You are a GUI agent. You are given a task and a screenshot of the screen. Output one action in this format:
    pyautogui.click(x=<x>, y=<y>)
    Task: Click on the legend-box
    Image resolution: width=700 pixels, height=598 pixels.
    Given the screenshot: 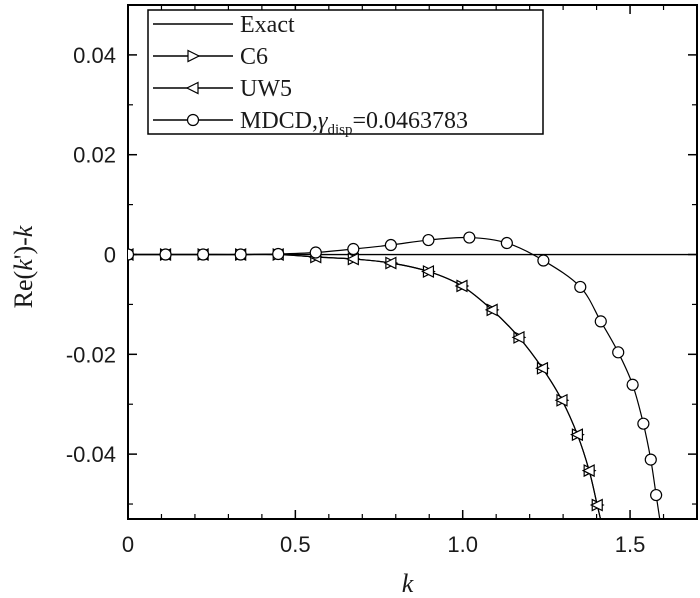 What is the action you would take?
    pyautogui.click(x=345, y=72)
    